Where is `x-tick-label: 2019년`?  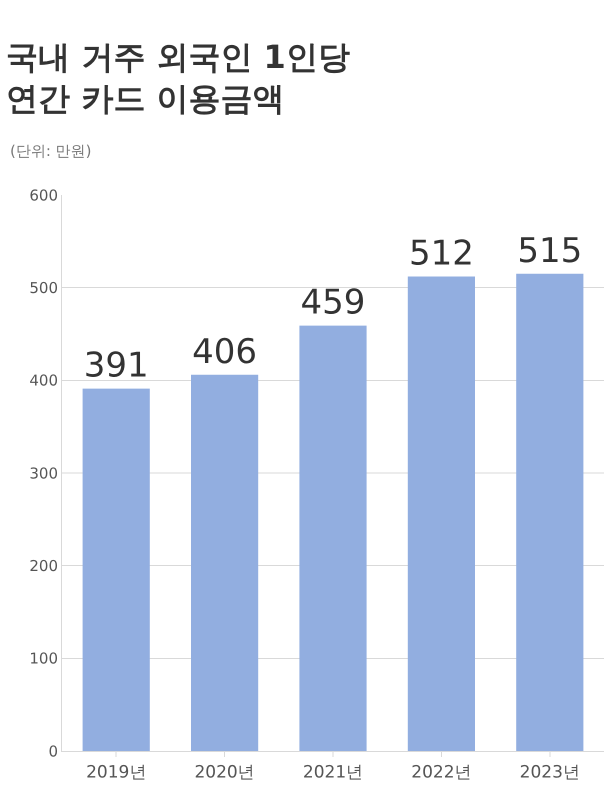
x-tick-label: 2019년 is located at coordinates (116, 772).